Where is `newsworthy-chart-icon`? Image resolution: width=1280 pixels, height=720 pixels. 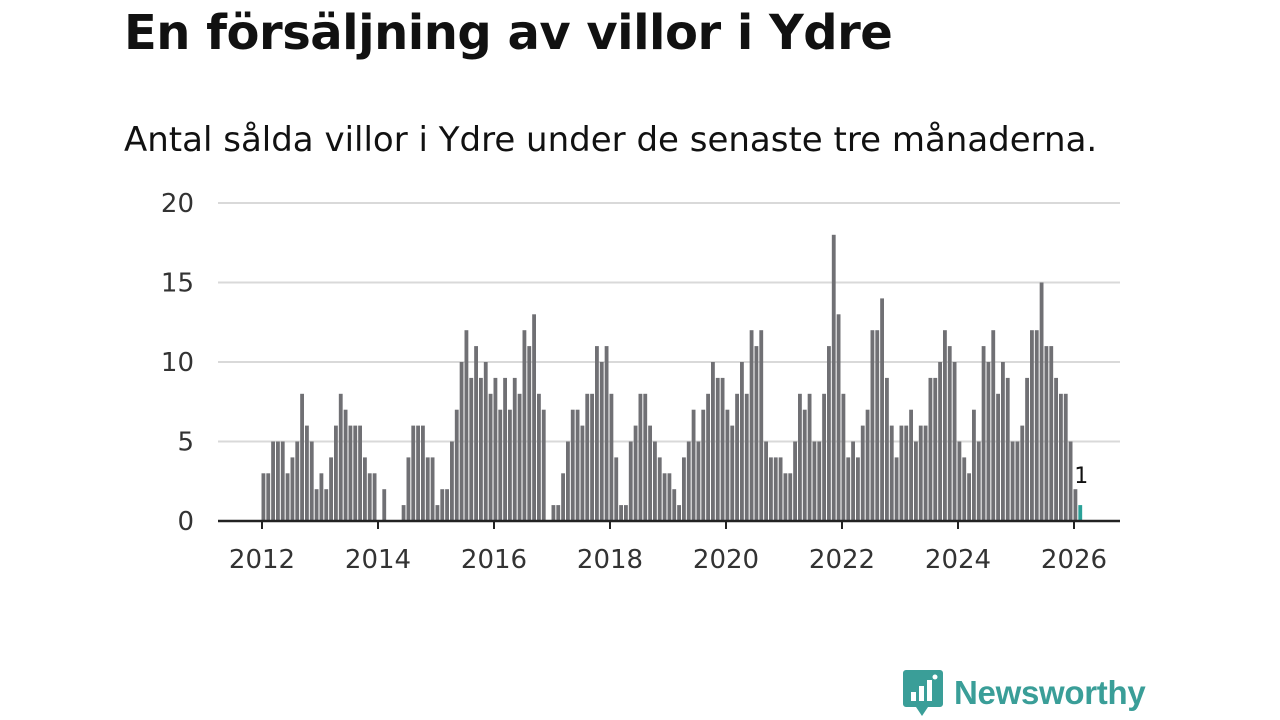 newsworthy-chart-icon is located at coordinates (923, 693).